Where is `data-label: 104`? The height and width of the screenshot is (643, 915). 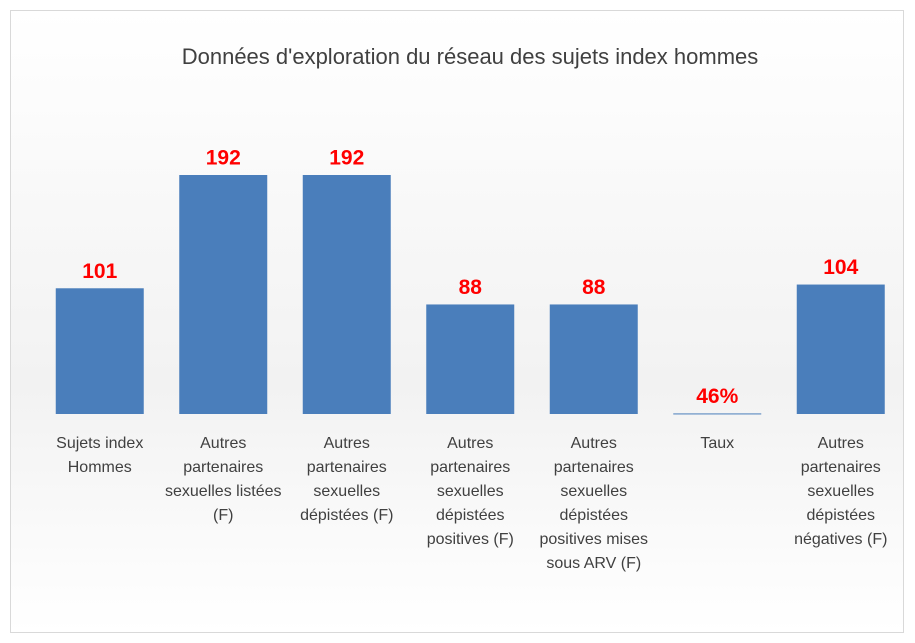
data-label: 104 is located at coordinates (840, 267).